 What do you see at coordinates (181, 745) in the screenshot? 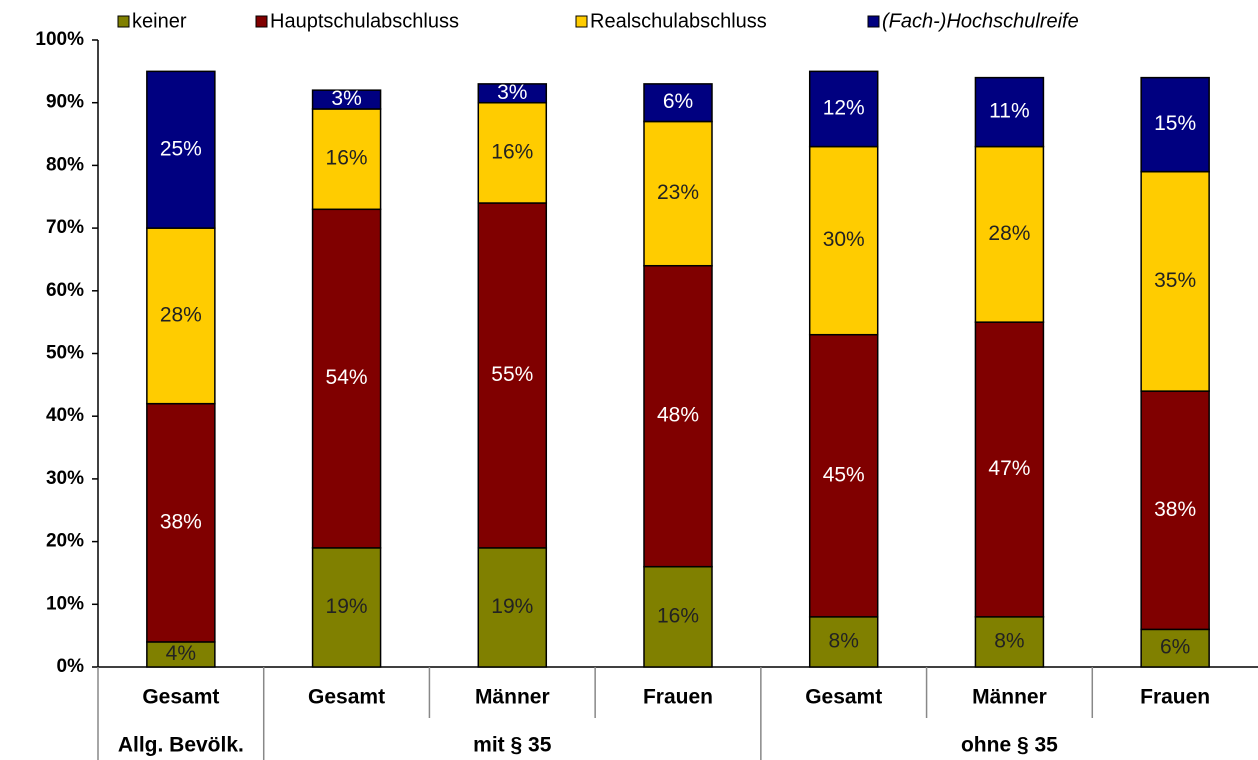
I see `group-label: Allg. Bevölk.` at bounding box center [181, 745].